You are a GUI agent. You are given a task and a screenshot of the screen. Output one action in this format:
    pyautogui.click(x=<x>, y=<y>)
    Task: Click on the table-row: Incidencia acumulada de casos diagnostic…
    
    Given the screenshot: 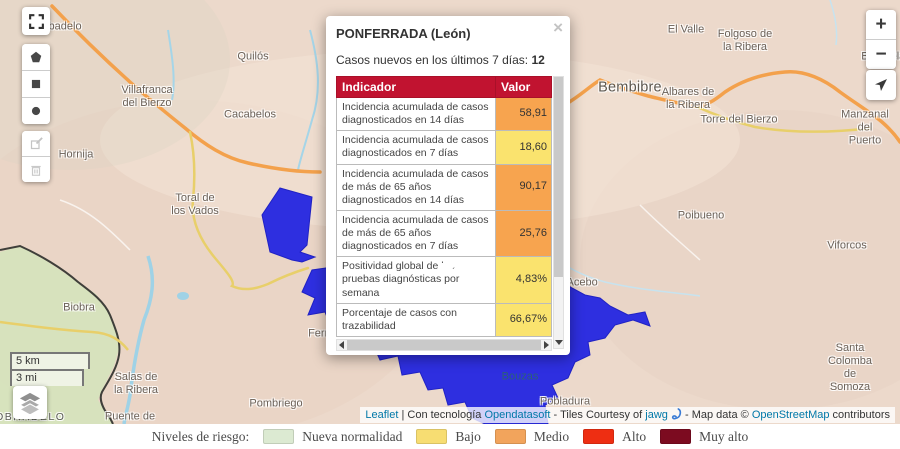 What is the action you would take?
    pyautogui.click(x=444, y=114)
    